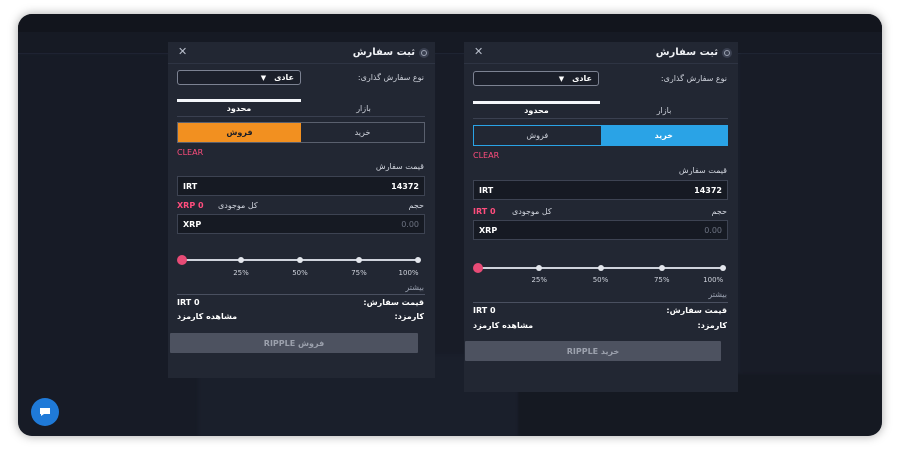  Describe the element at coordinates (294, 343) in the screenshot. I see `sell-submit-button: فروش RIPPLE` at that location.